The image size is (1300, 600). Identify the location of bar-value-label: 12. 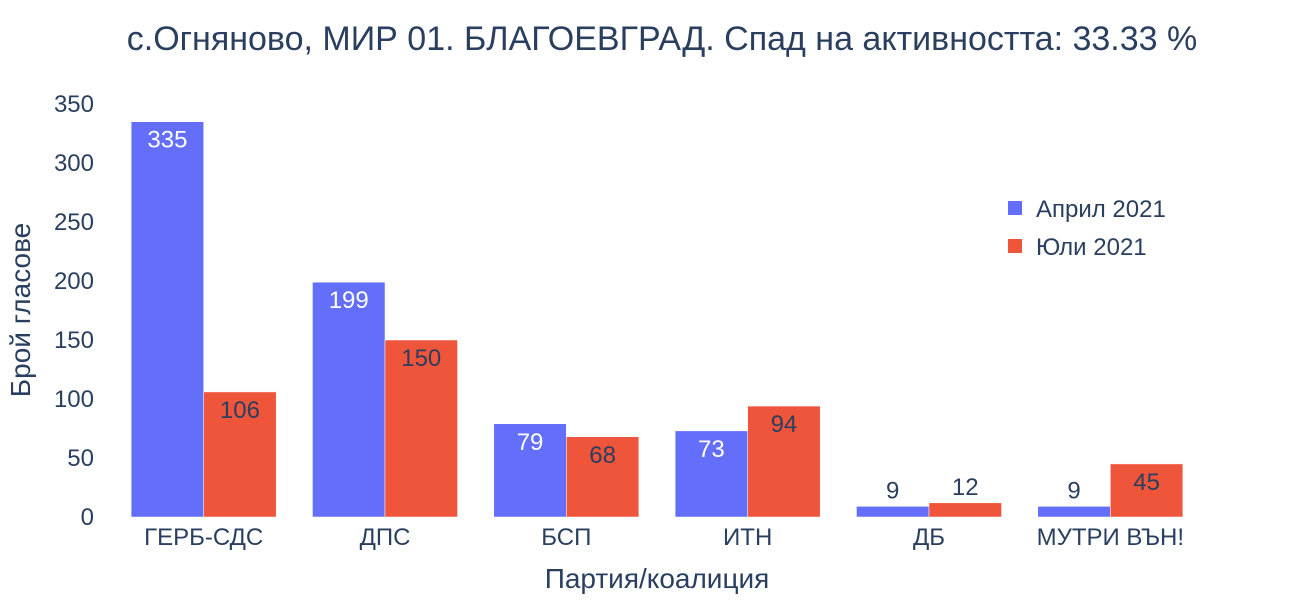
(965, 487).